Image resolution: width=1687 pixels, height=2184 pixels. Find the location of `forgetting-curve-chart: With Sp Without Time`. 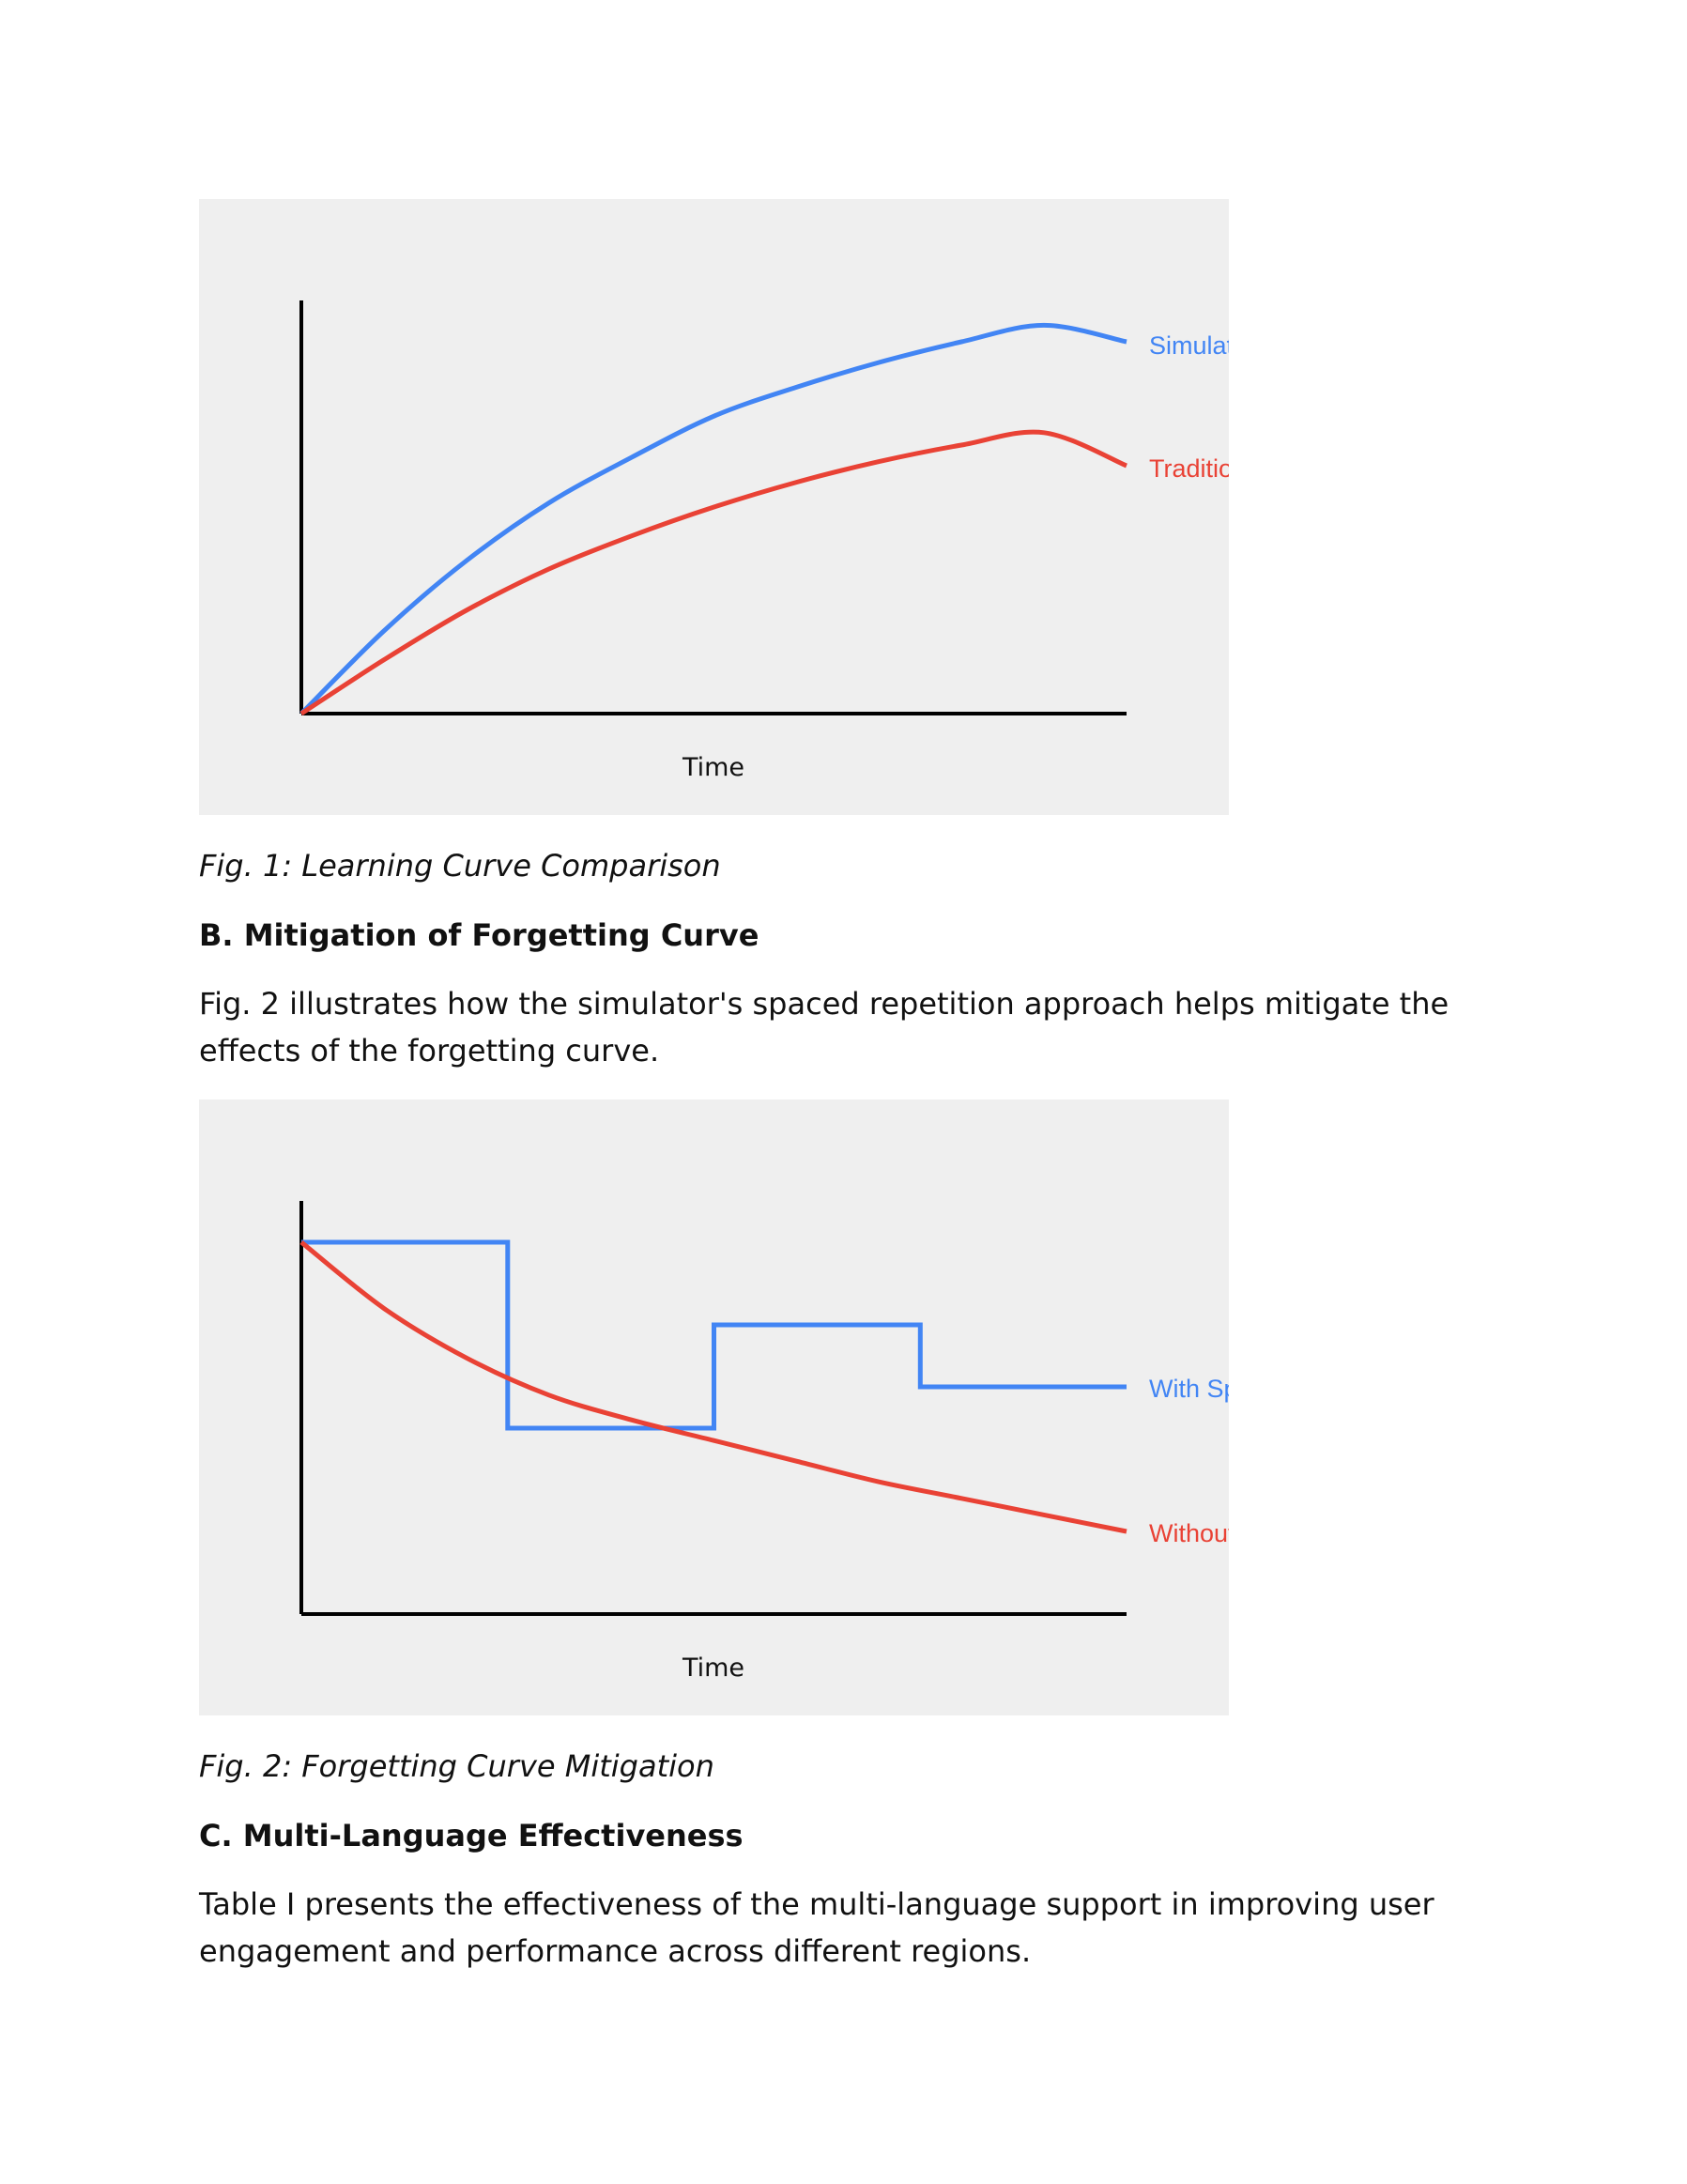

forgetting-curve-chart: With Sp Without Time is located at coordinates (764, 1442).